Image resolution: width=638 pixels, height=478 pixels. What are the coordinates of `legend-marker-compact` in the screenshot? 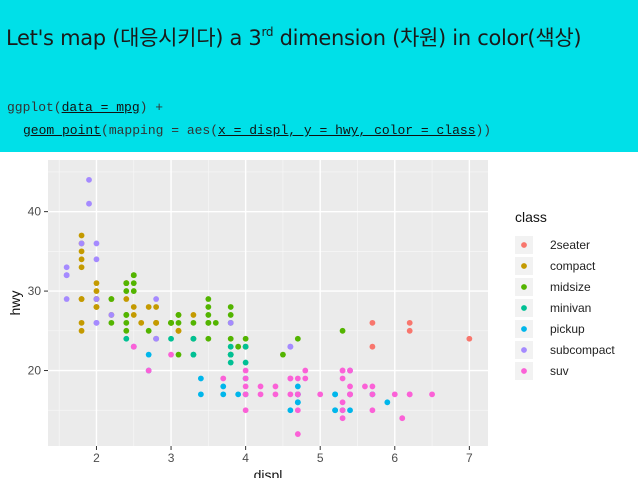 It's located at (524, 266).